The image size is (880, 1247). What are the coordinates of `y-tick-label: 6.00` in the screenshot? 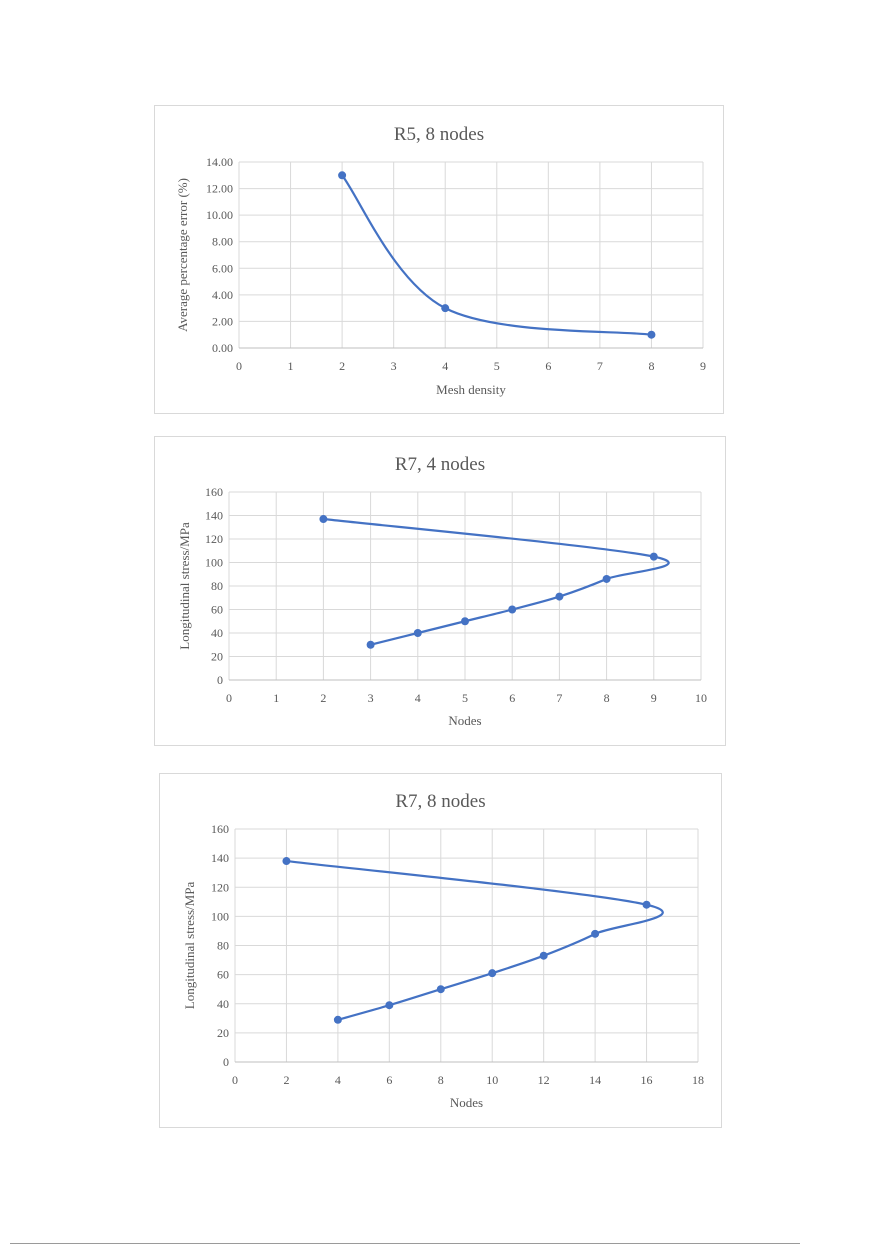 It's located at (222, 268).